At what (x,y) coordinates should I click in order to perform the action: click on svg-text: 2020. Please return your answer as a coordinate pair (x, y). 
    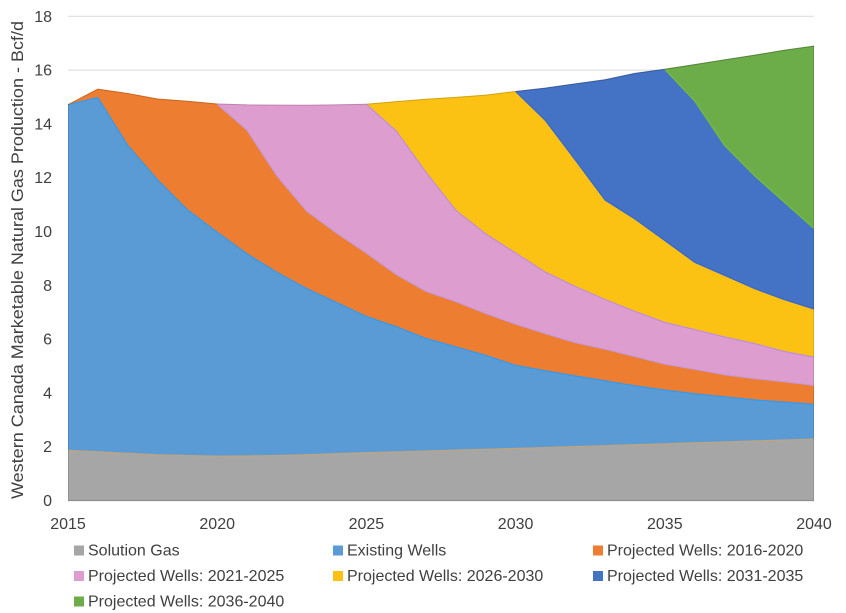
    Looking at the image, I should click on (217, 524).